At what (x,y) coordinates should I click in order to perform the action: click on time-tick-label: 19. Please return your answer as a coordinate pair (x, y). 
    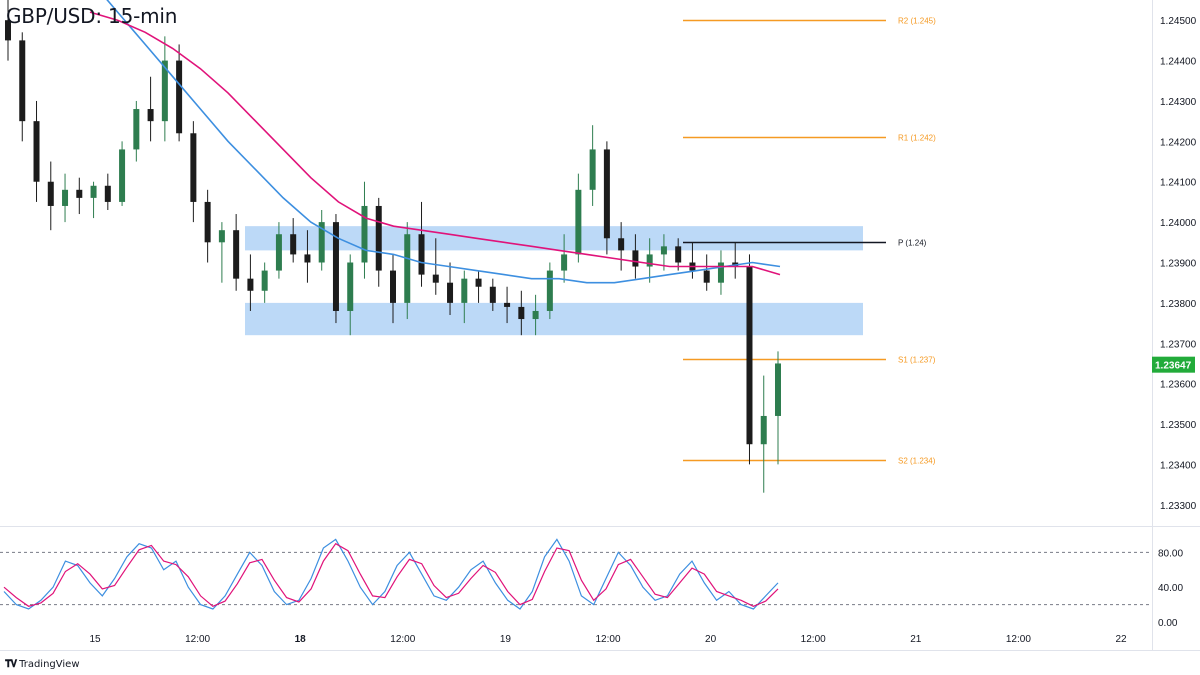
    Looking at the image, I should click on (506, 639).